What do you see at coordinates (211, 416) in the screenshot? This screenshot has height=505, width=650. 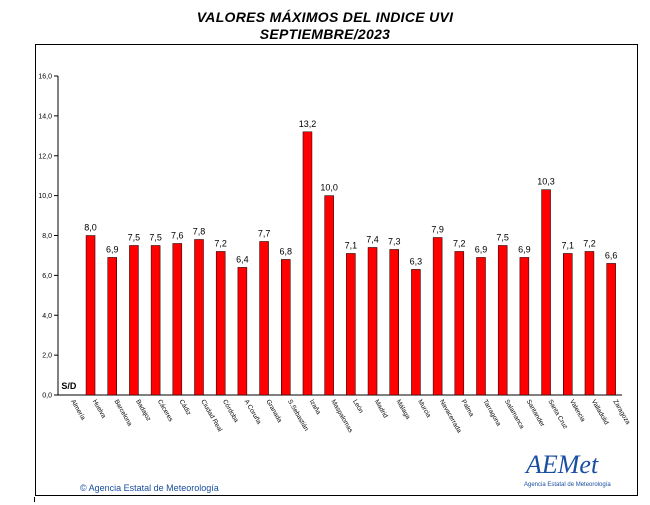 I see `x-tick-label: Ciudad Real` at bounding box center [211, 416].